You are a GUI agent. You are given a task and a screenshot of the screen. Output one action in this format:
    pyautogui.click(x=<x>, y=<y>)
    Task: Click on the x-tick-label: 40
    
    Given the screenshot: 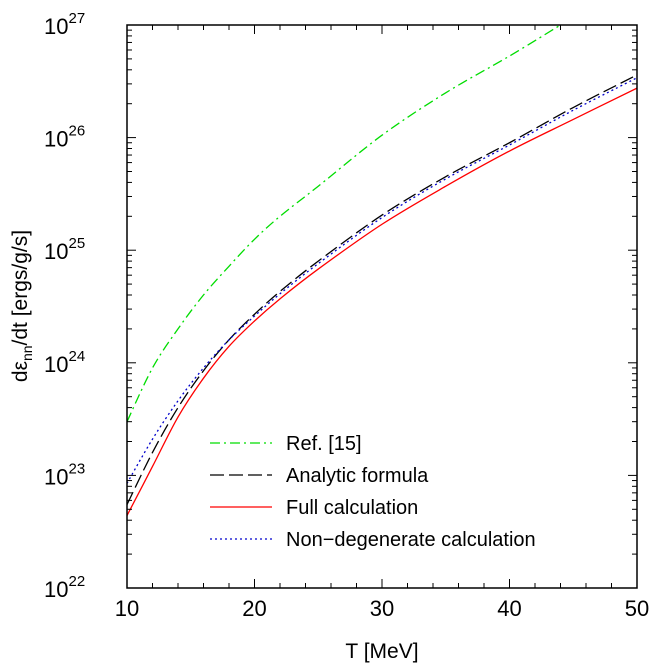 What is the action you would take?
    pyautogui.click(x=509, y=608)
    